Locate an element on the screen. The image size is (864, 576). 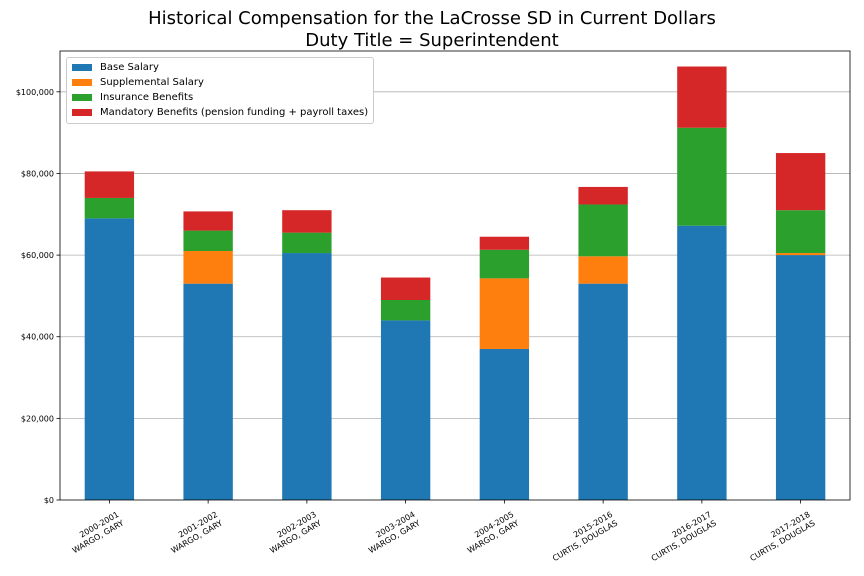
legend-label: Insurance Benefits is located at coordinates (147, 97).